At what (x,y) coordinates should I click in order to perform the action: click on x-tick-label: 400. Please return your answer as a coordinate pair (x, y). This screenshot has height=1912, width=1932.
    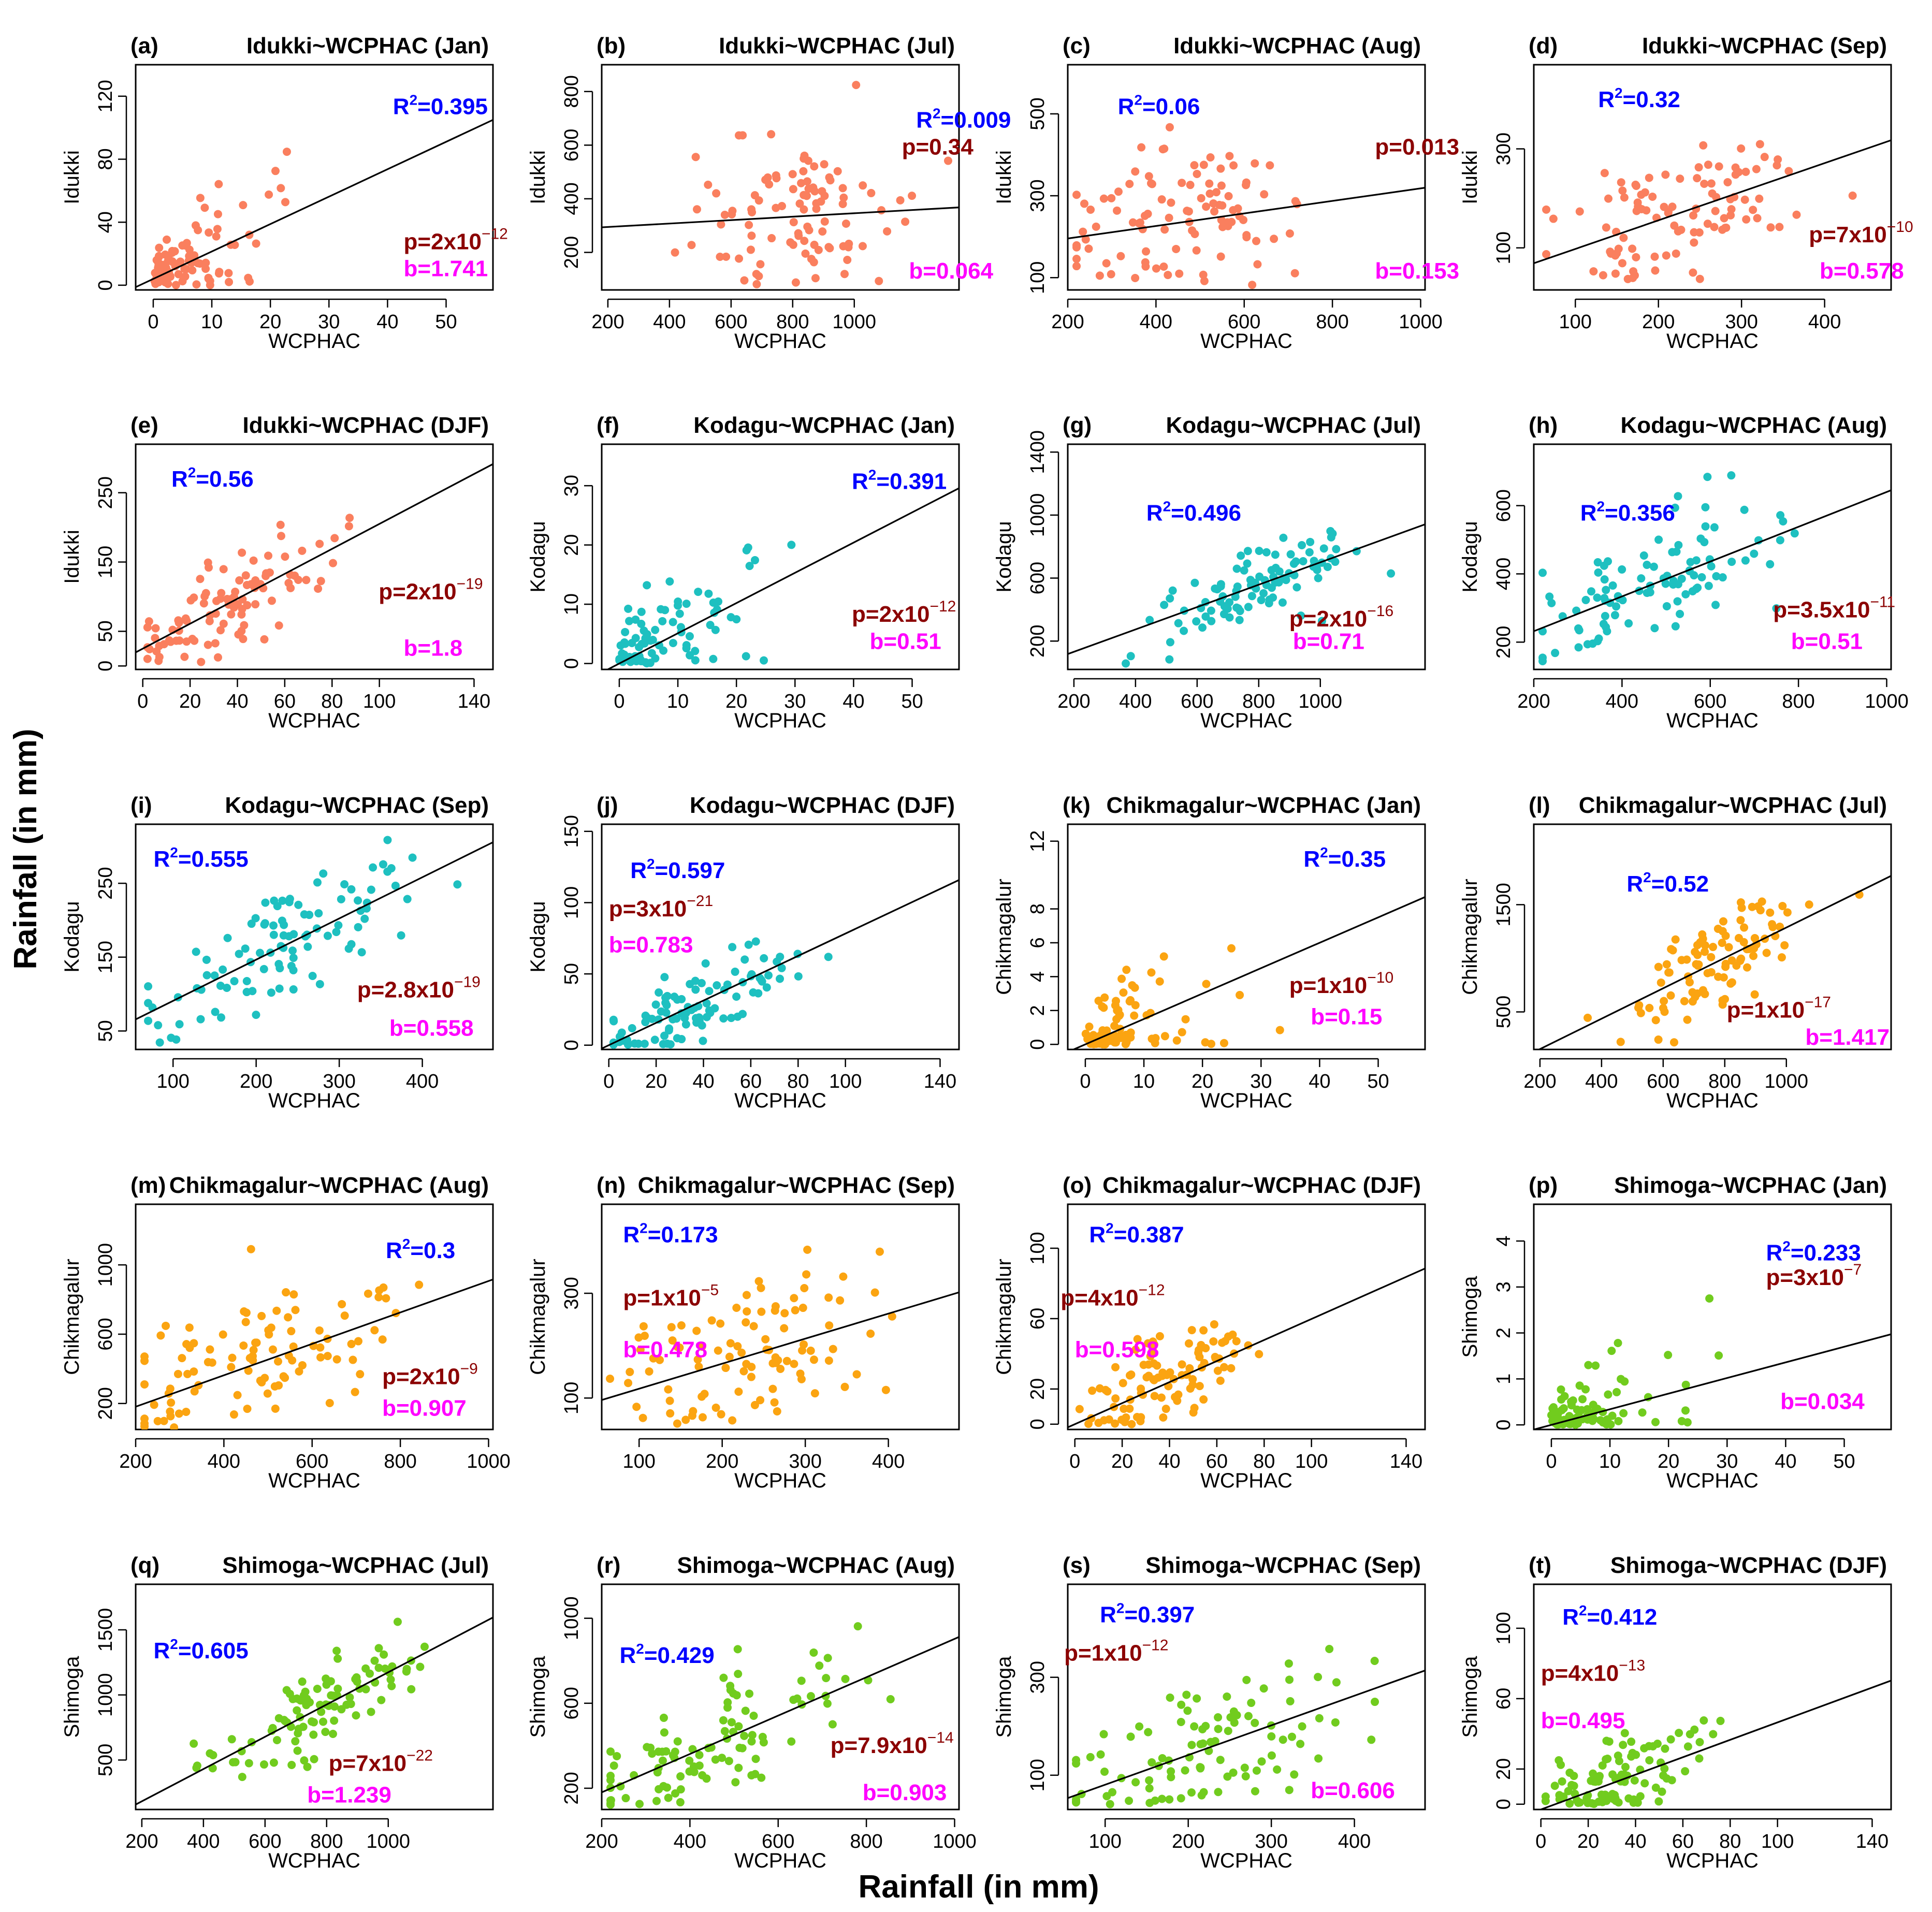
    Looking at the image, I should click on (422, 1082).